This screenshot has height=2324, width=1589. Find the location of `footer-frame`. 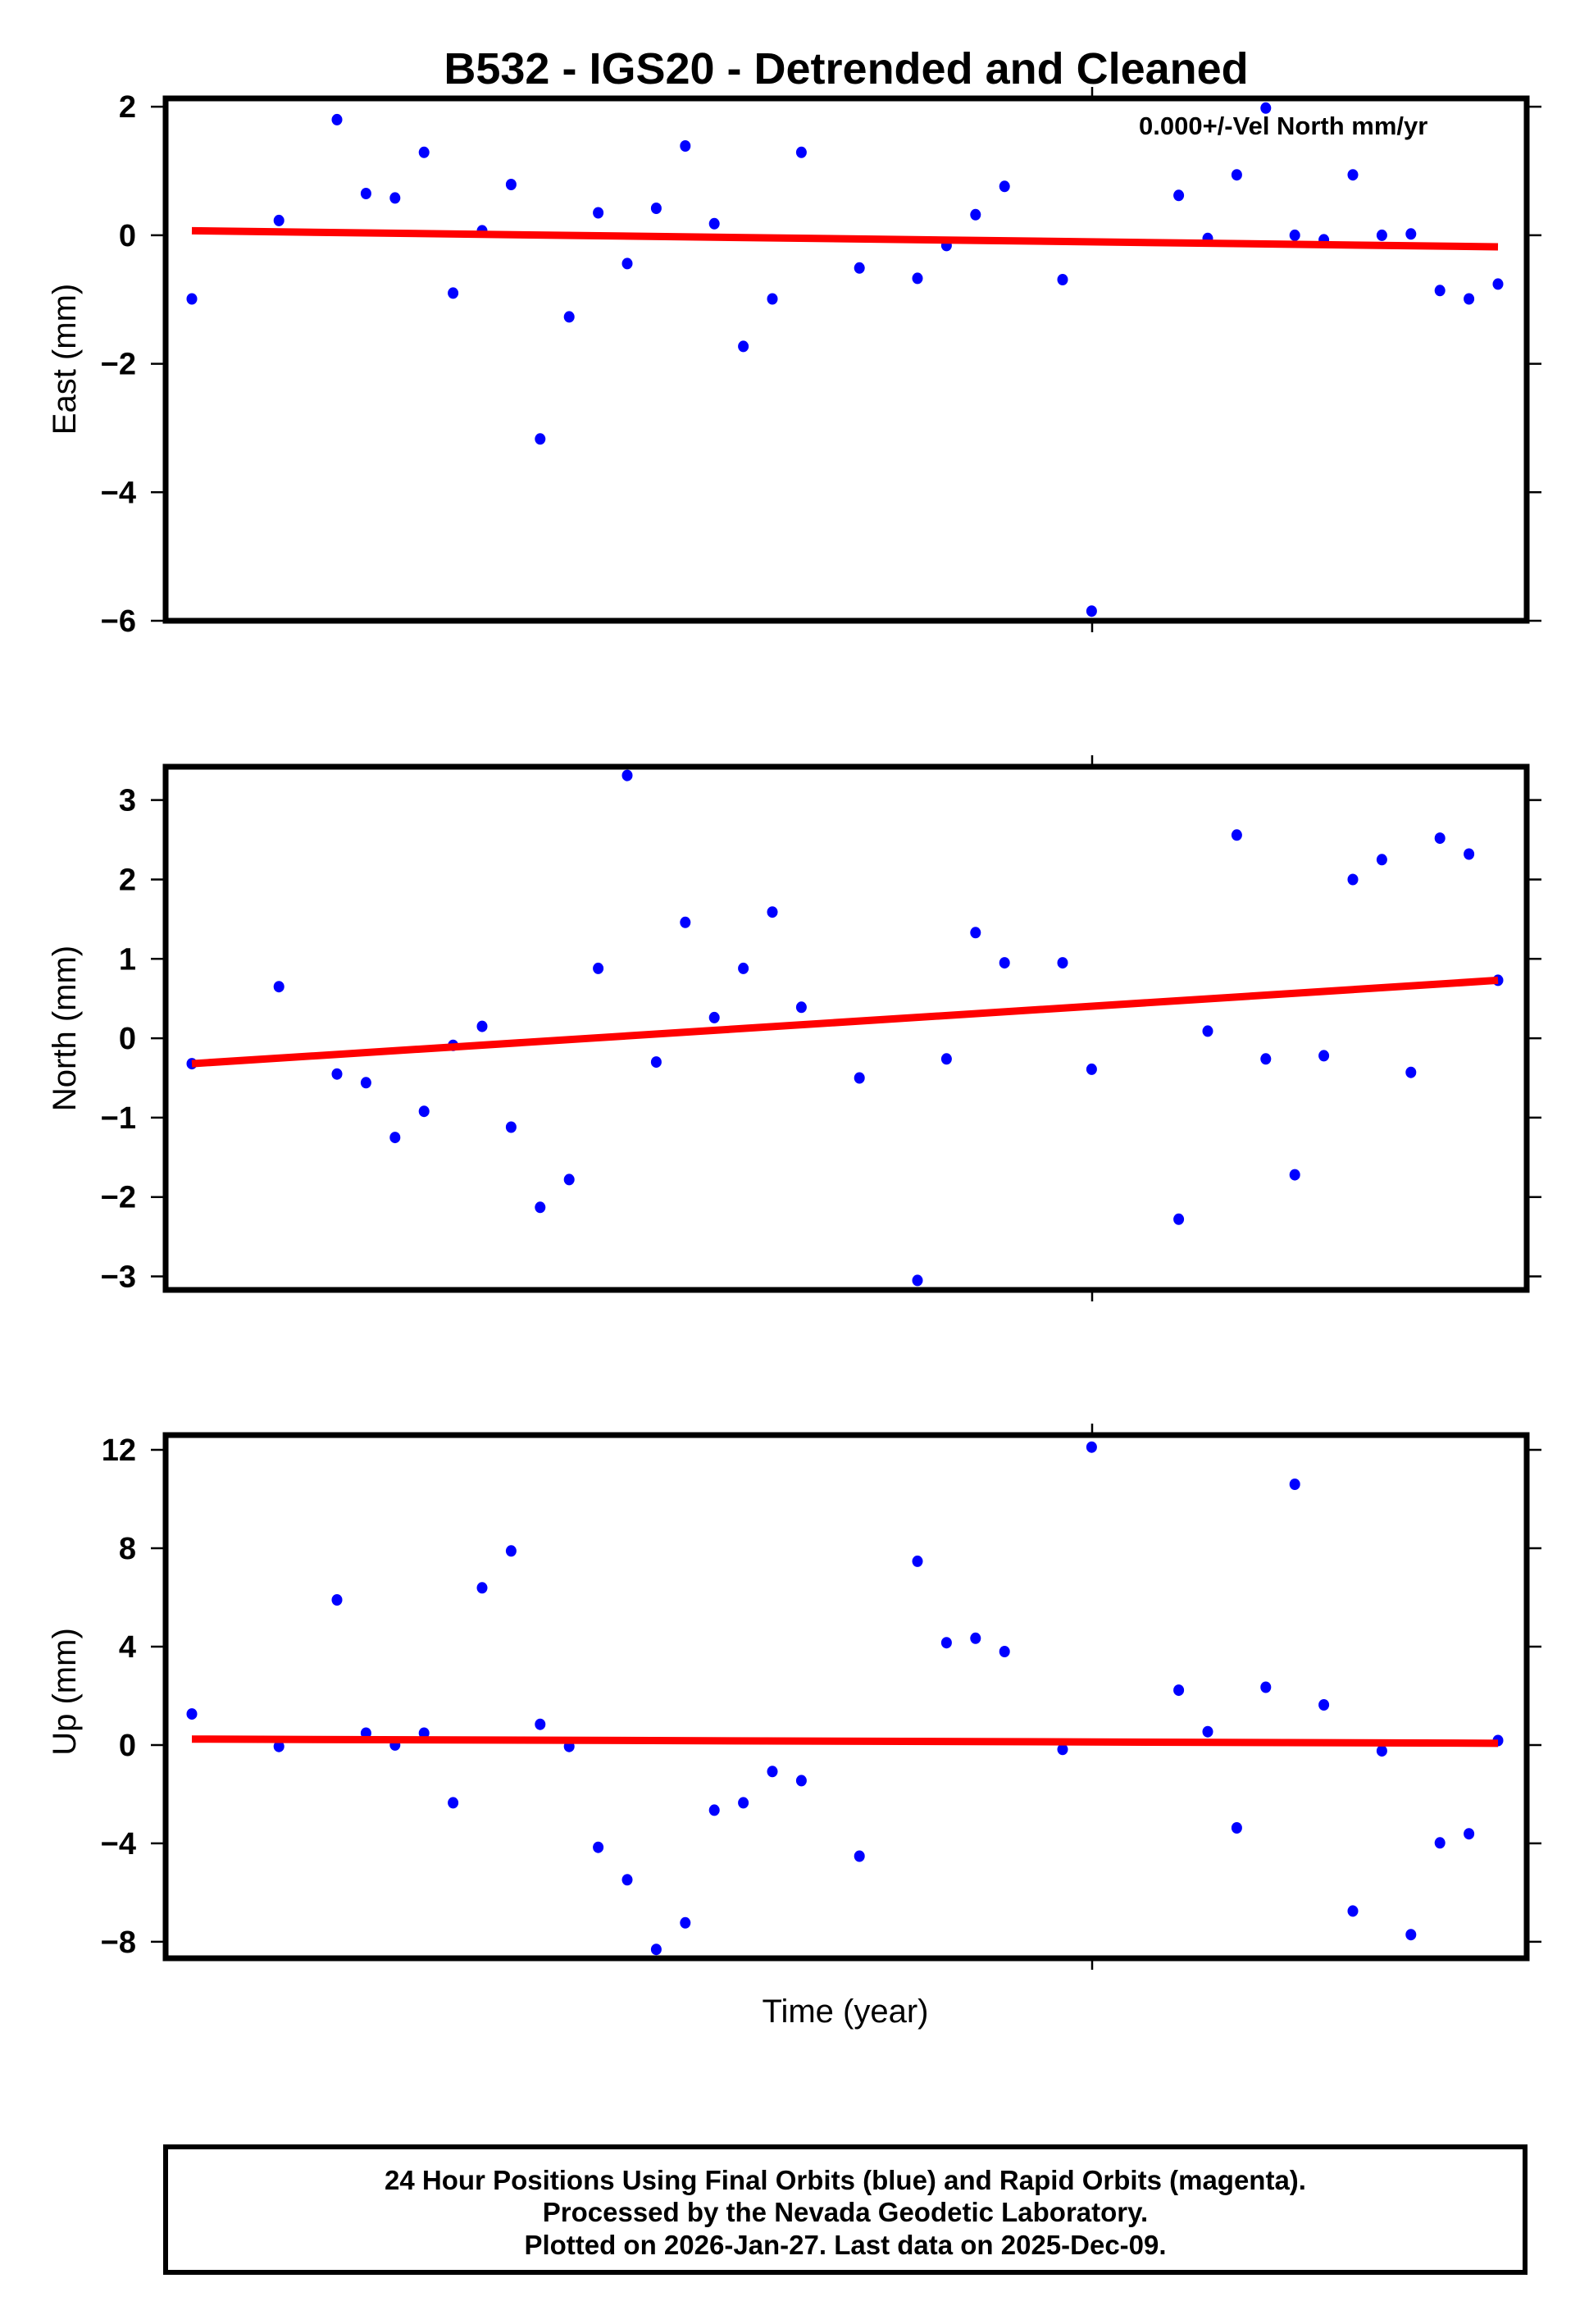

footer-frame is located at coordinates (845, 2209).